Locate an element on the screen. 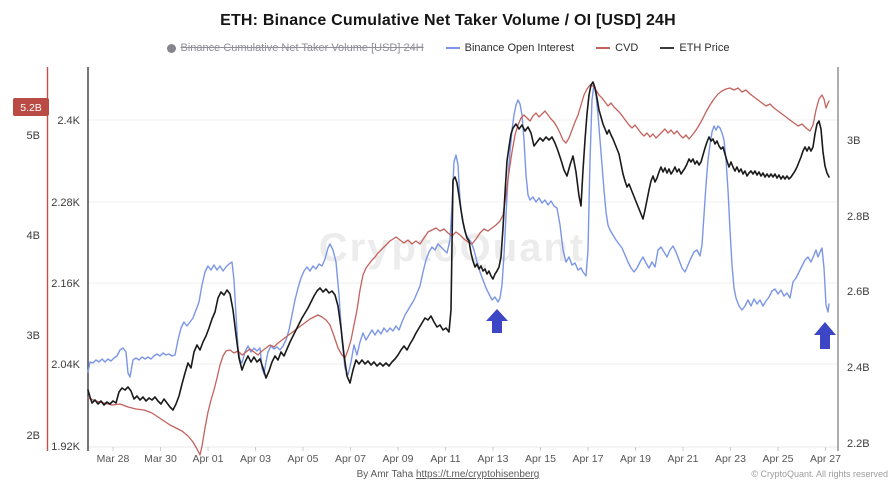  x-axis-label: Apr 19 is located at coordinates (635, 459).